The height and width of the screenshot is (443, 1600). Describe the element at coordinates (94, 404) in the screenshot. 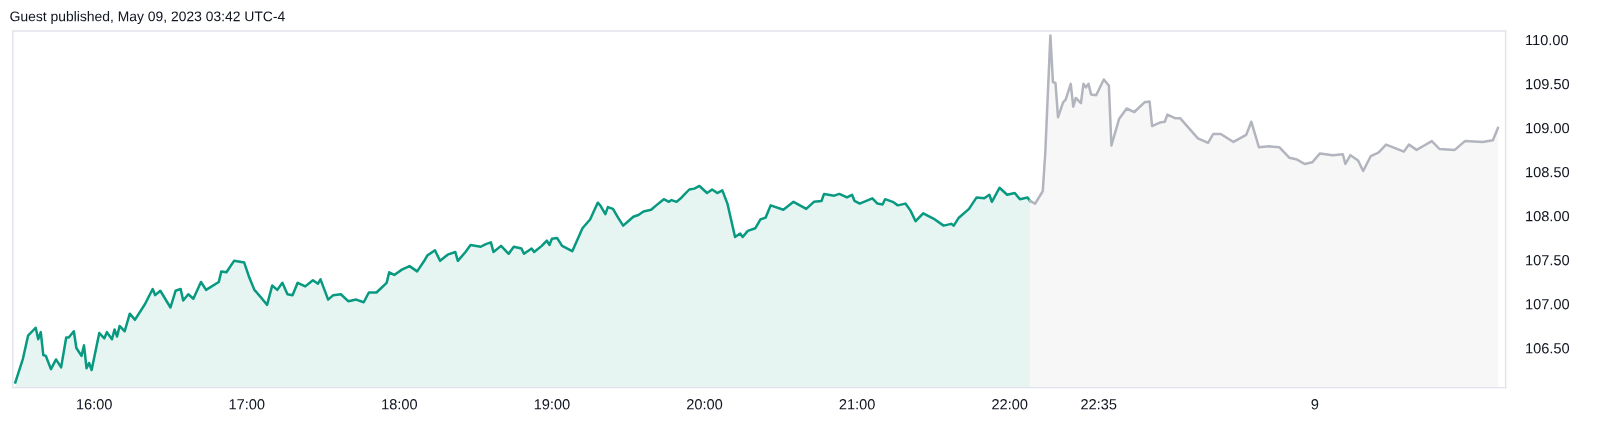

I see `x-tick-label: 16:00` at that location.